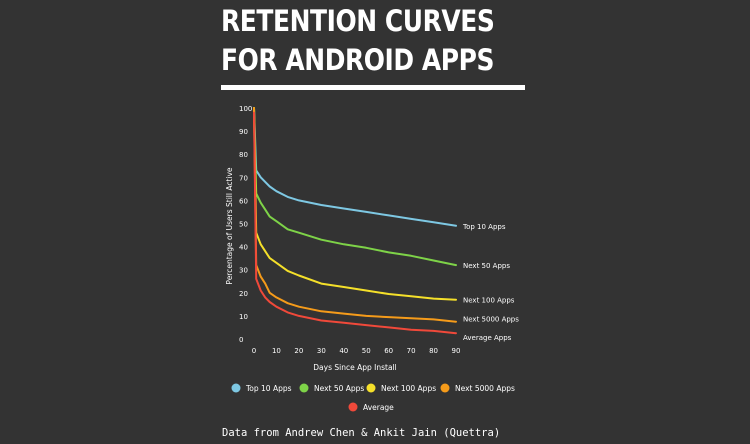 The height and width of the screenshot is (444, 750). I want to click on title-line-1: RETENTION CURVES, so click(358, 21).